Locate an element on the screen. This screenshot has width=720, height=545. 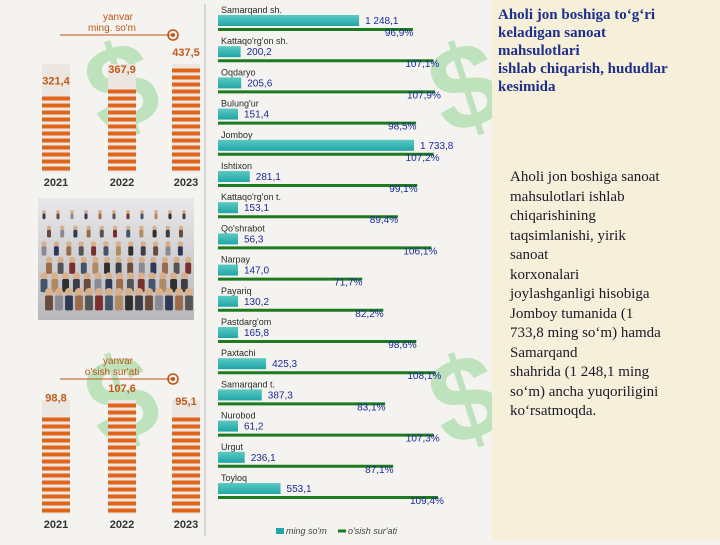
body-line: Samarqand is located at coordinates (544, 352).